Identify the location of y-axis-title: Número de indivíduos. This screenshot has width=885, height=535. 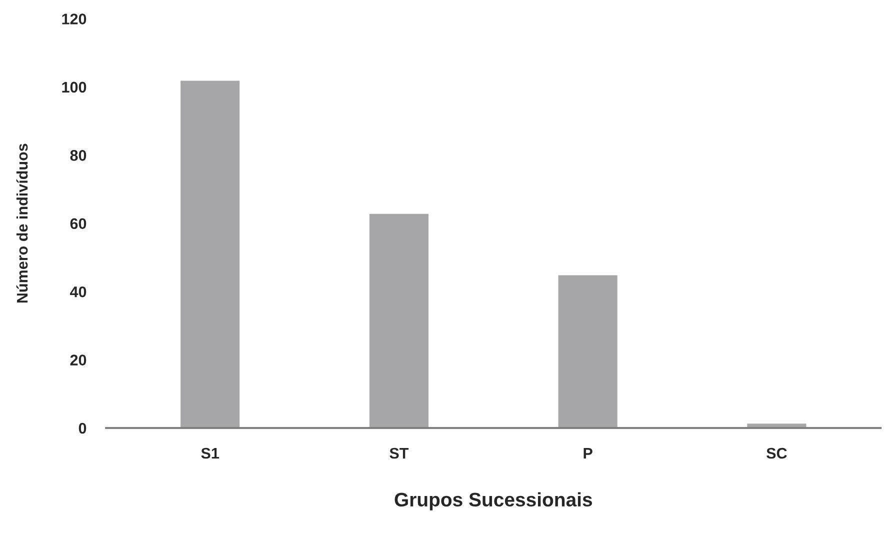
(22, 223).